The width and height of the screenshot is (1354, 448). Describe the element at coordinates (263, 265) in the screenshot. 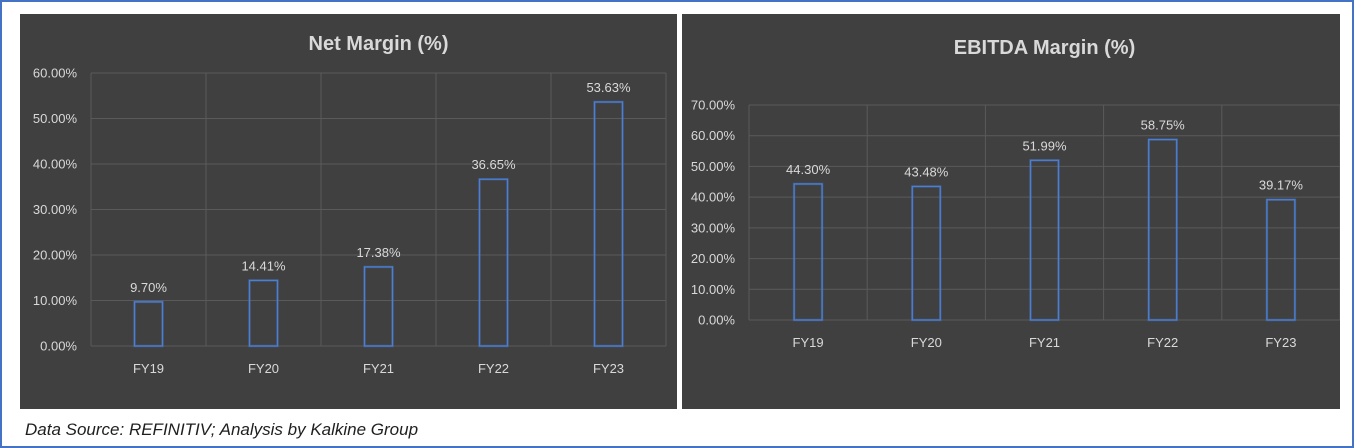

I see `data-label: 14.41%` at that location.